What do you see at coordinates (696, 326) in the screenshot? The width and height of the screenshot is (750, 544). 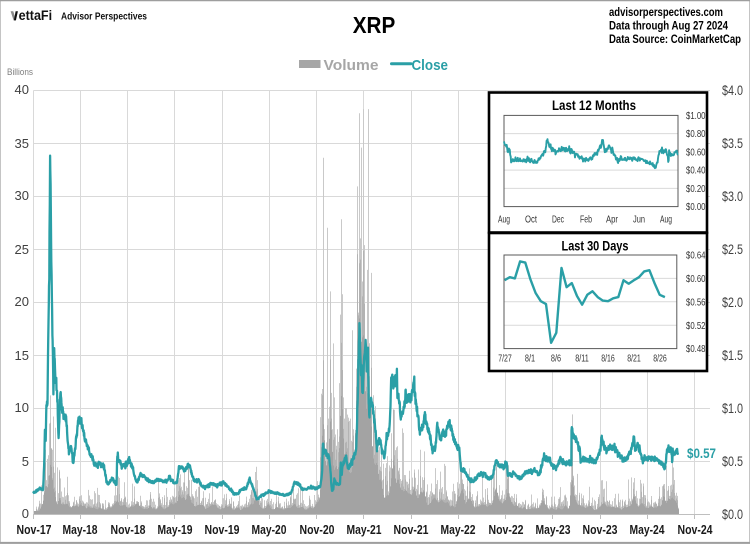 I see `svg-text: $0.52` at bounding box center [696, 326].